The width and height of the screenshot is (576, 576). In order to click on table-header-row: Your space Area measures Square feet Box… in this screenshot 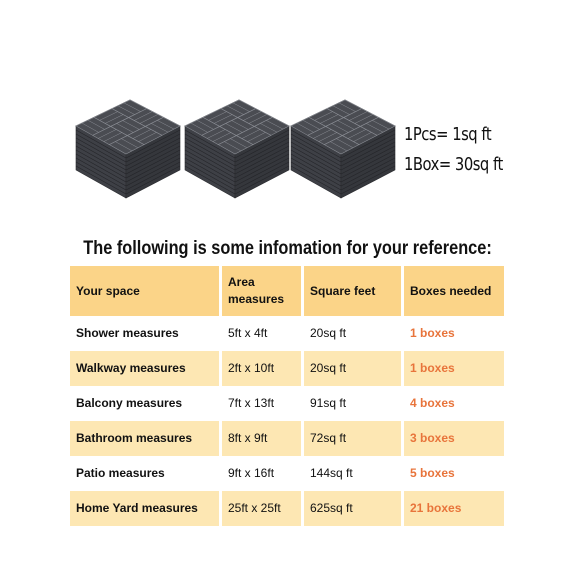, I will do `click(287, 291)`.